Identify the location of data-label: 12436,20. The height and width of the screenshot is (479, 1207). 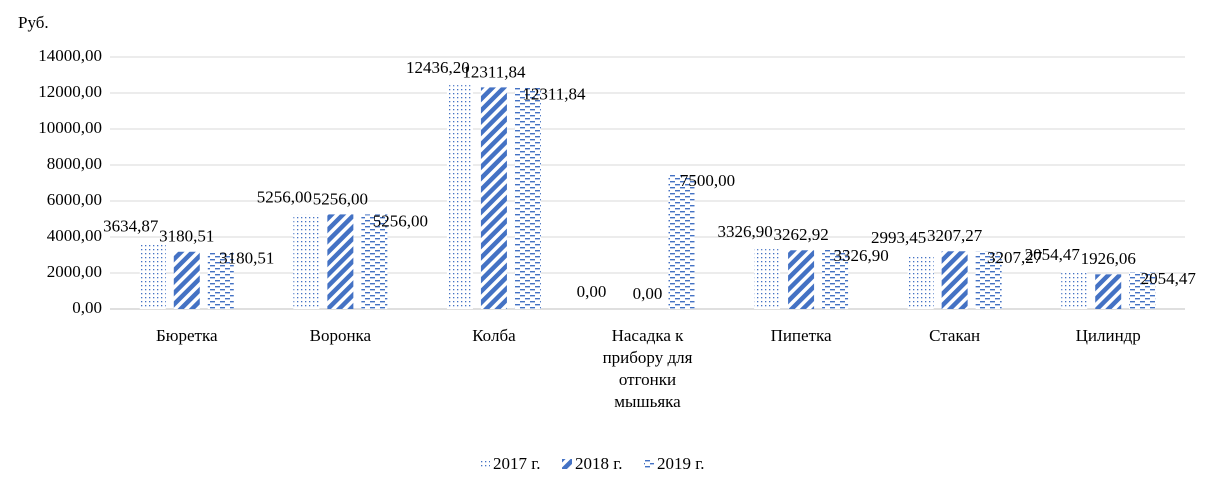
(438, 67).